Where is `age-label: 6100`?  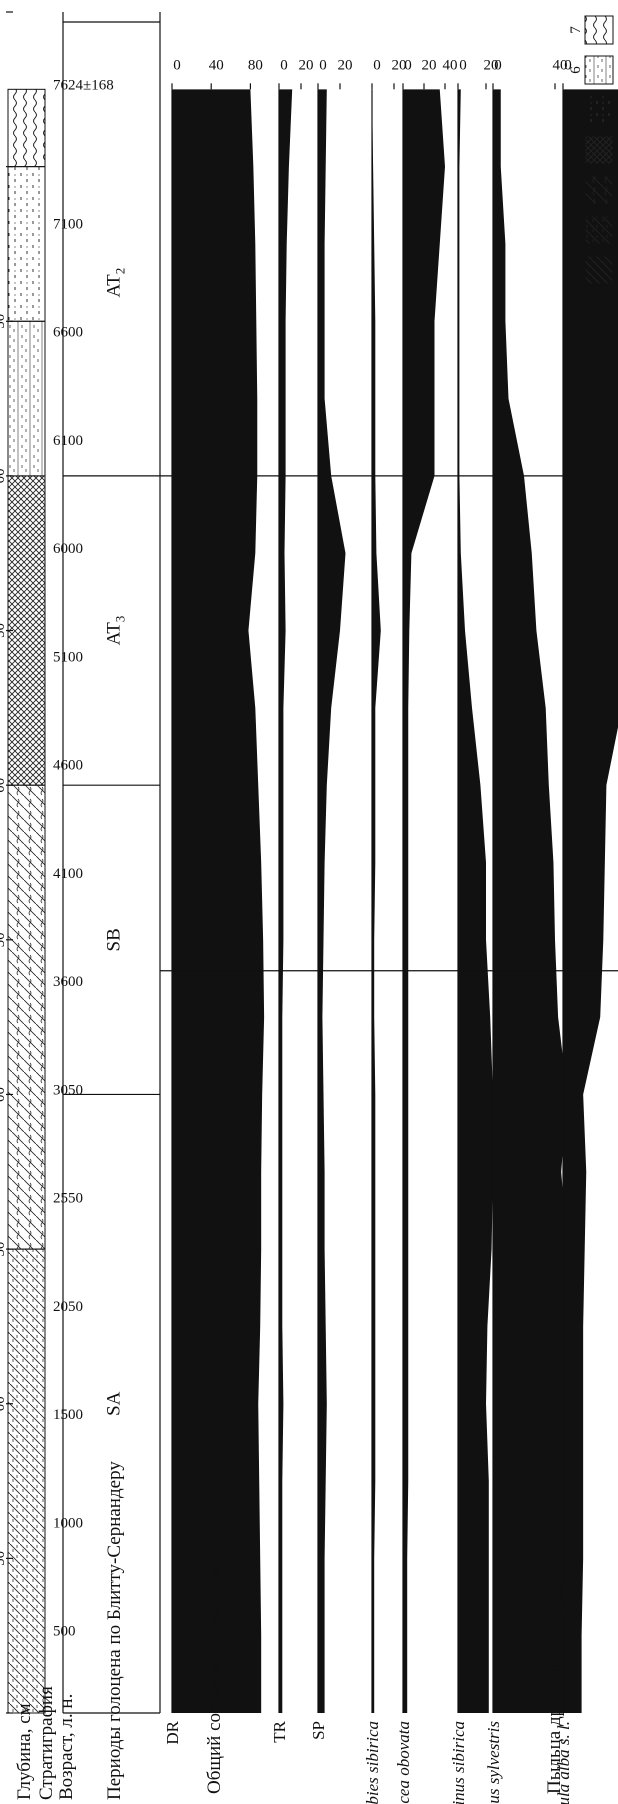
age-label: 6100 is located at coordinates (68, 441).